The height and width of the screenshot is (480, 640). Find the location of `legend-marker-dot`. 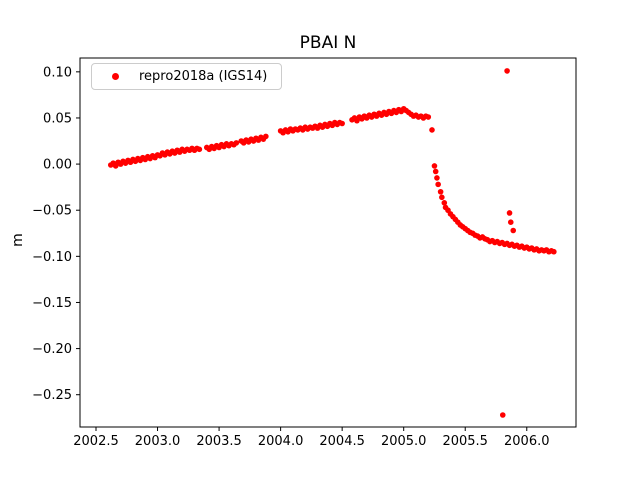

legend-marker-dot is located at coordinates (115, 76).